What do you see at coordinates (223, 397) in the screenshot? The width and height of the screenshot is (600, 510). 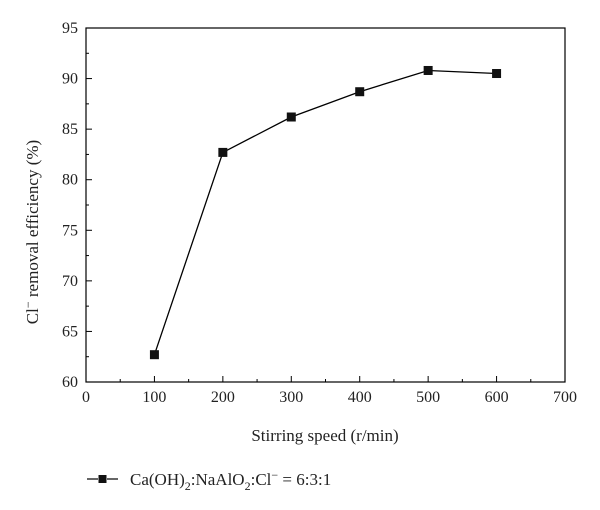 I see `x-tick-label: 200` at bounding box center [223, 397].